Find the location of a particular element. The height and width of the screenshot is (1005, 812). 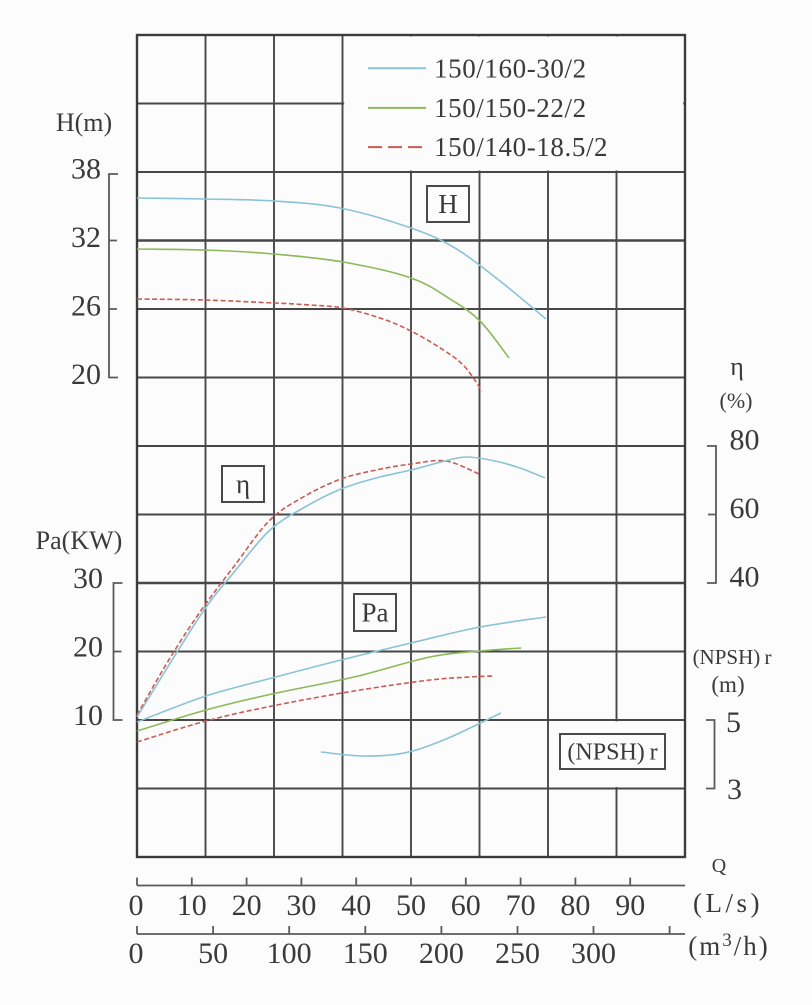

svg-text: 100 is located at coordinates (289, 953).